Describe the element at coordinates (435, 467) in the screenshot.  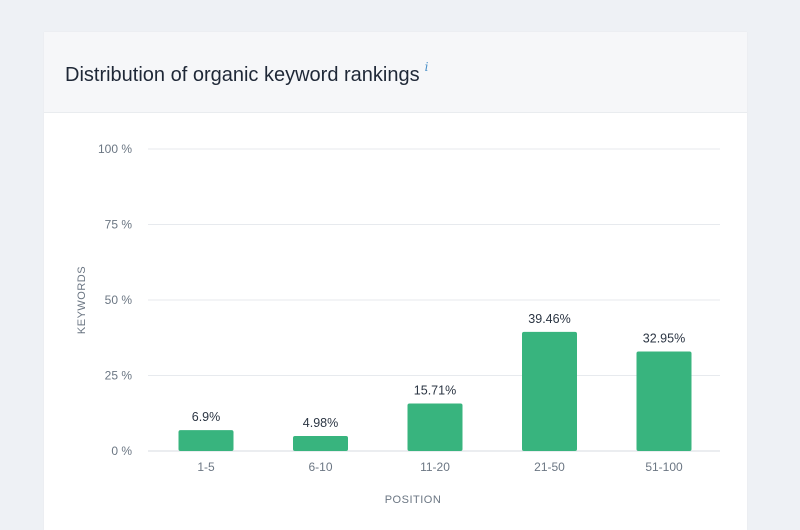
I see `x-tick-label-11-20: 11-20` at that location.